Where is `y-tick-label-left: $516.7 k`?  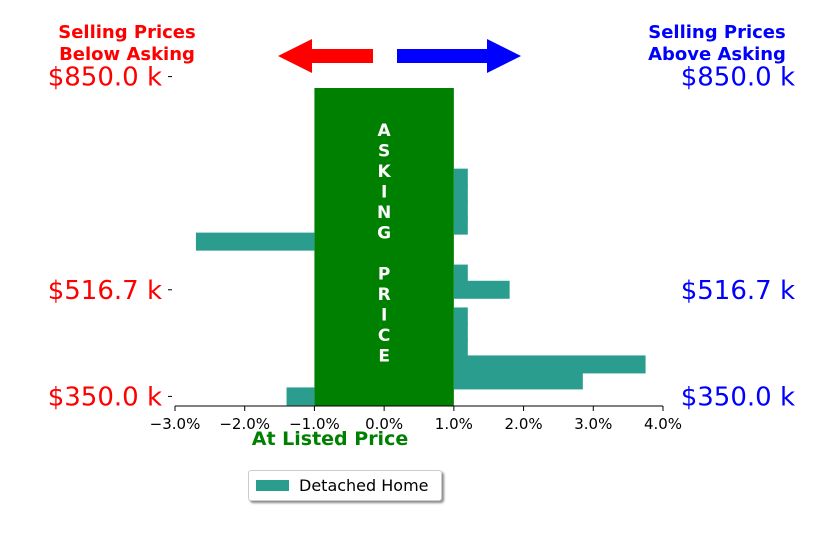 y-tick-label-left: $516.7 k is located at coordinates (105, 291).